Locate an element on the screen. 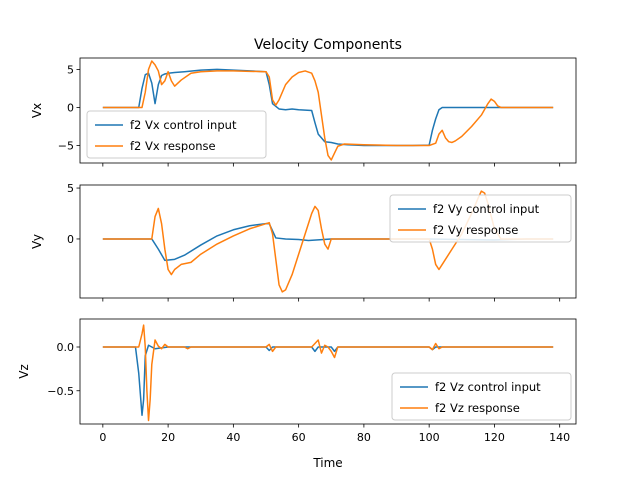 This screenshot has width=640, height=480. x-tick-label: 140 is located at coordinates (559, 437).